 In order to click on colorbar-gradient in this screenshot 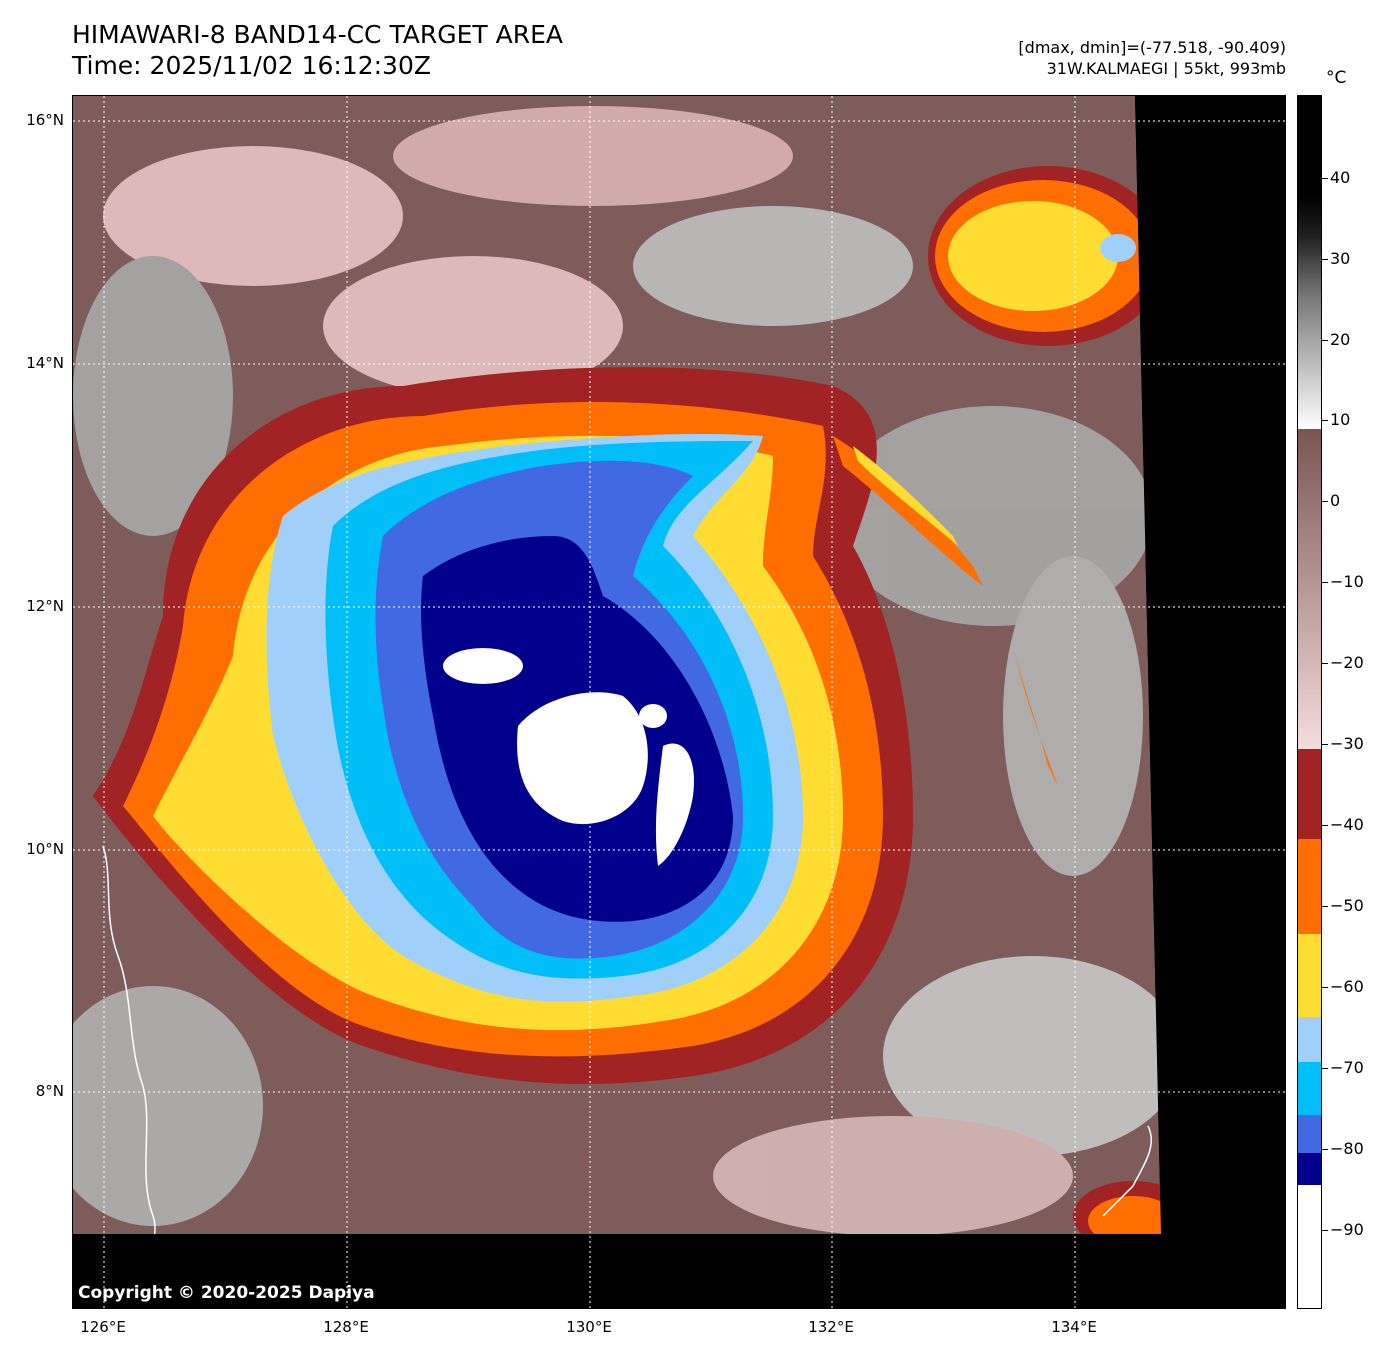, I will do `click(1309, 702)`.